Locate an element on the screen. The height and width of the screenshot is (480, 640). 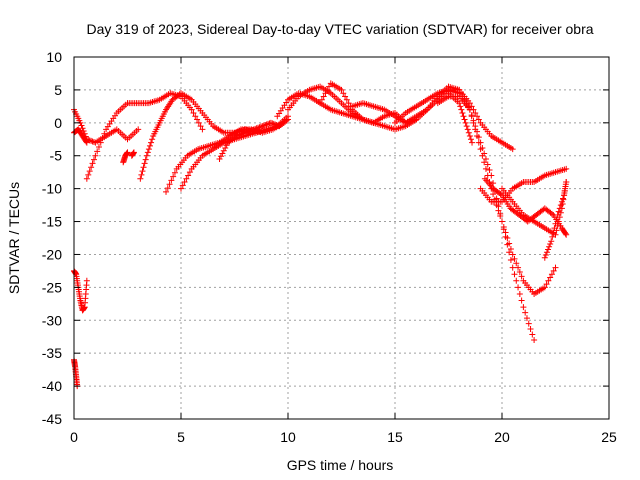
y-tick-label: 0 is located at coordinates (58, 123).